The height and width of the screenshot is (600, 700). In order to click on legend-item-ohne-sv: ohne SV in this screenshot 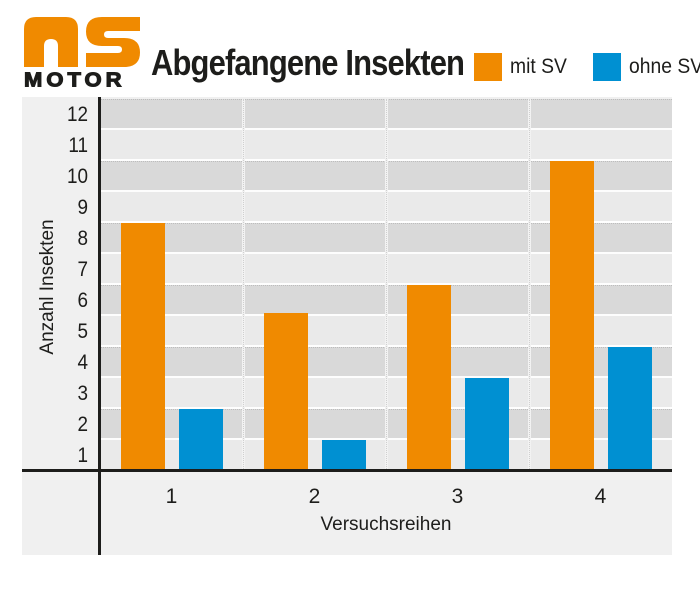, I will do `click(646, 67)`.